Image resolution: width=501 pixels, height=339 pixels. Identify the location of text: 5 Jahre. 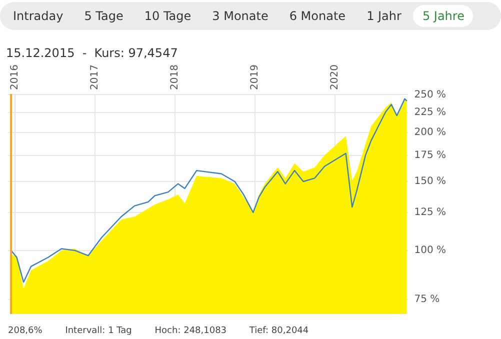
(443, 16).